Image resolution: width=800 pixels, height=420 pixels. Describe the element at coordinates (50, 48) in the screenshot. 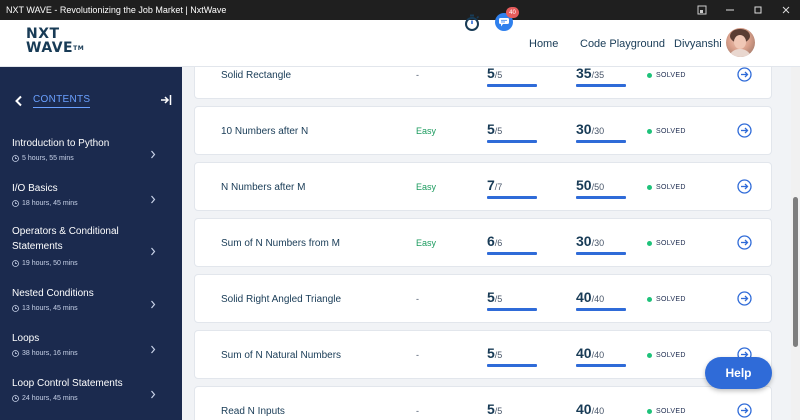

I see `logo-line-2: WAVE` at that location.